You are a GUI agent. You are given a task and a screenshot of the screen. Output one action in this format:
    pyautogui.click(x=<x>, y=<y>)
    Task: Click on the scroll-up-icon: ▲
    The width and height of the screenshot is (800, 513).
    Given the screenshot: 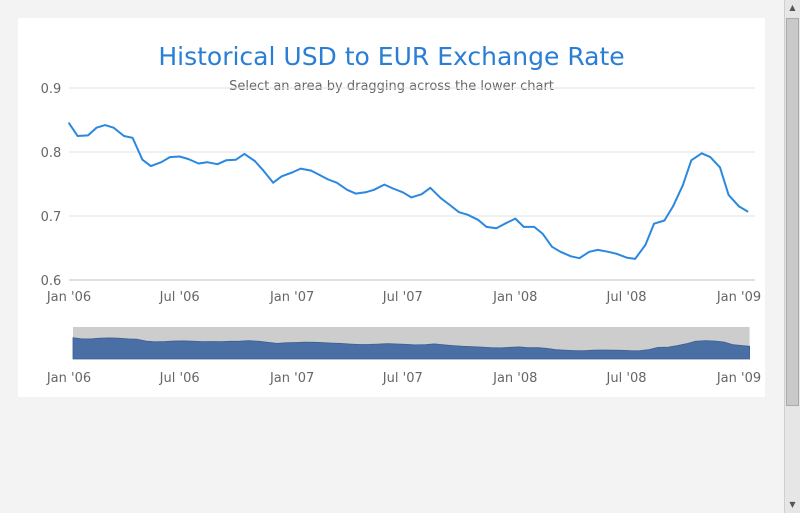 What is the action you would take?
    pyautogui.click(x=792, y=7)
    